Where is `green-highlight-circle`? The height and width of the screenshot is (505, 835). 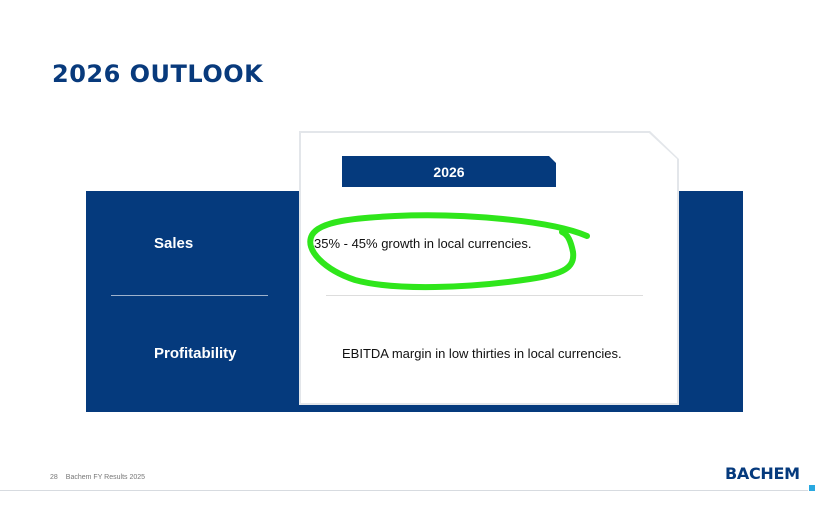
green-highlight-circle is located at coordinates (448, 251).